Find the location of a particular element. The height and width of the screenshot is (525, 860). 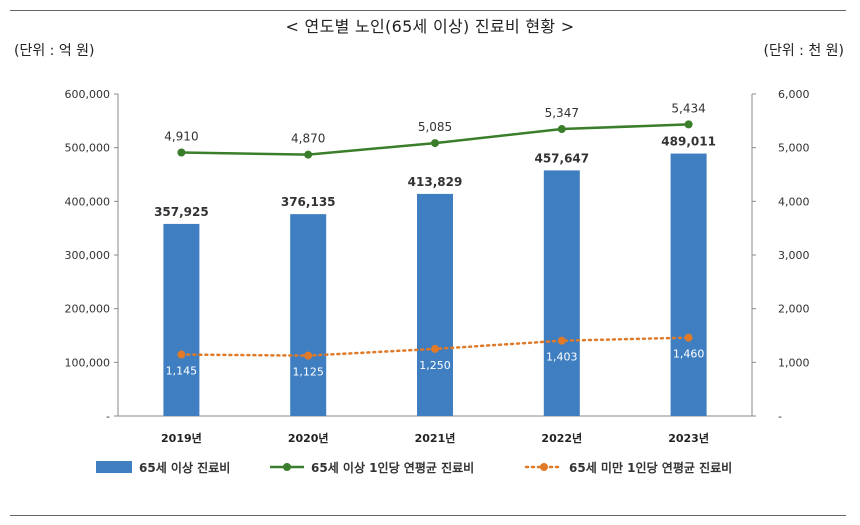

y-tick-label-left: 100,000 is located at coordinates (88, 362).